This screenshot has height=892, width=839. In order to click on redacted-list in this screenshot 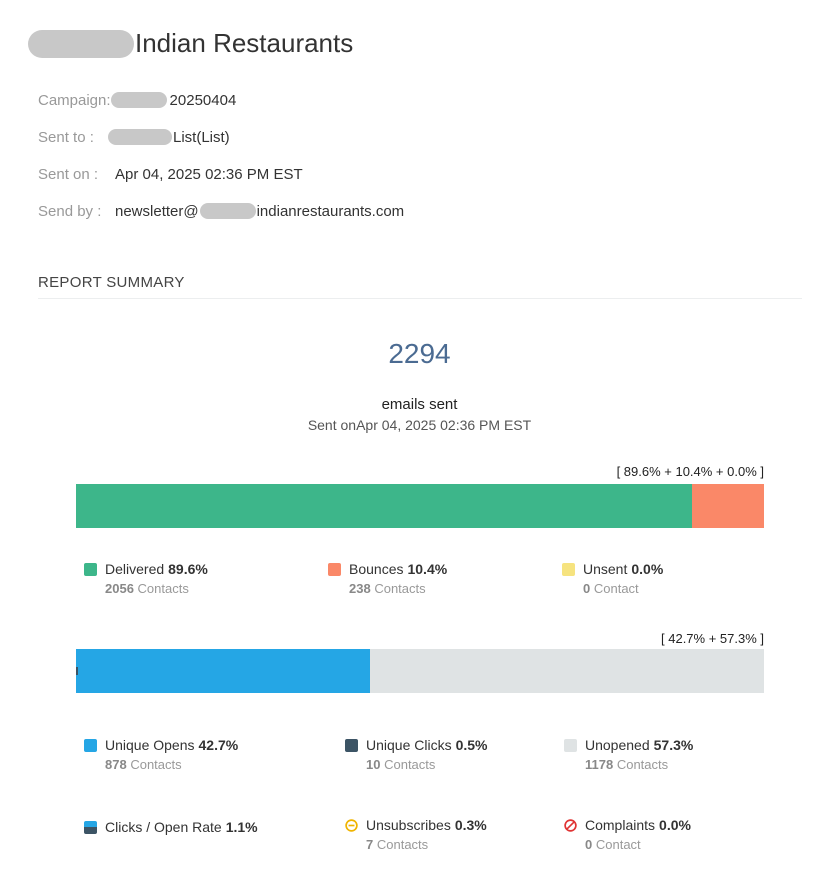, I will do `click(140, 137)`.